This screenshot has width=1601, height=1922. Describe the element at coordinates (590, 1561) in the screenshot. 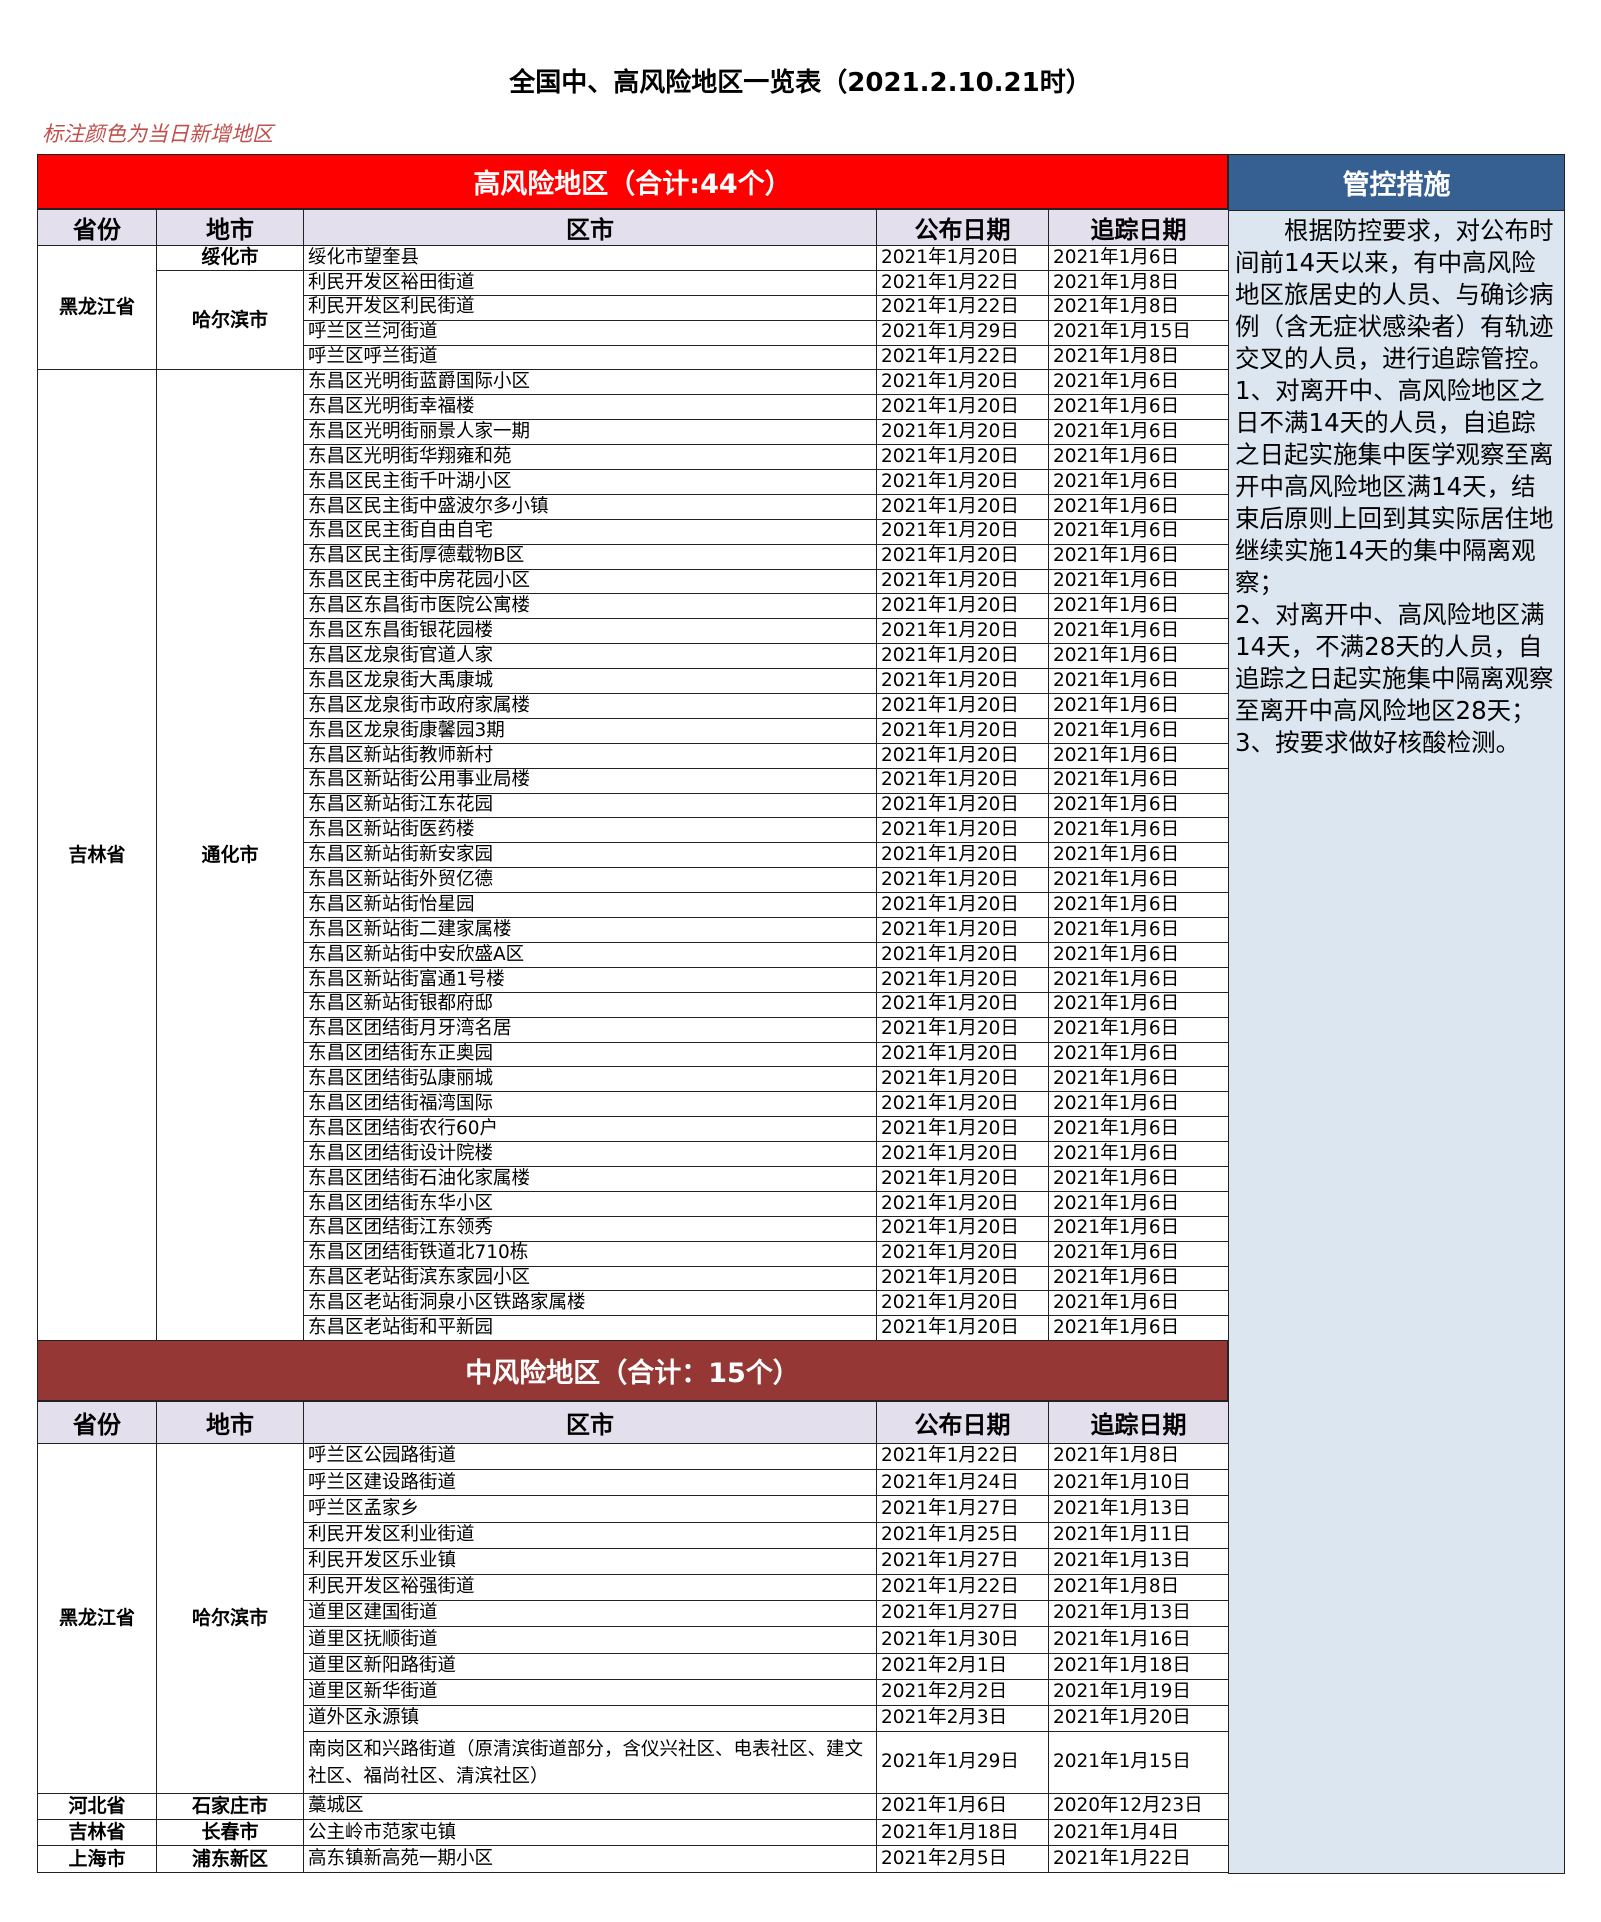

I see `district-cell: 利民开发区乐业镇` at that location.